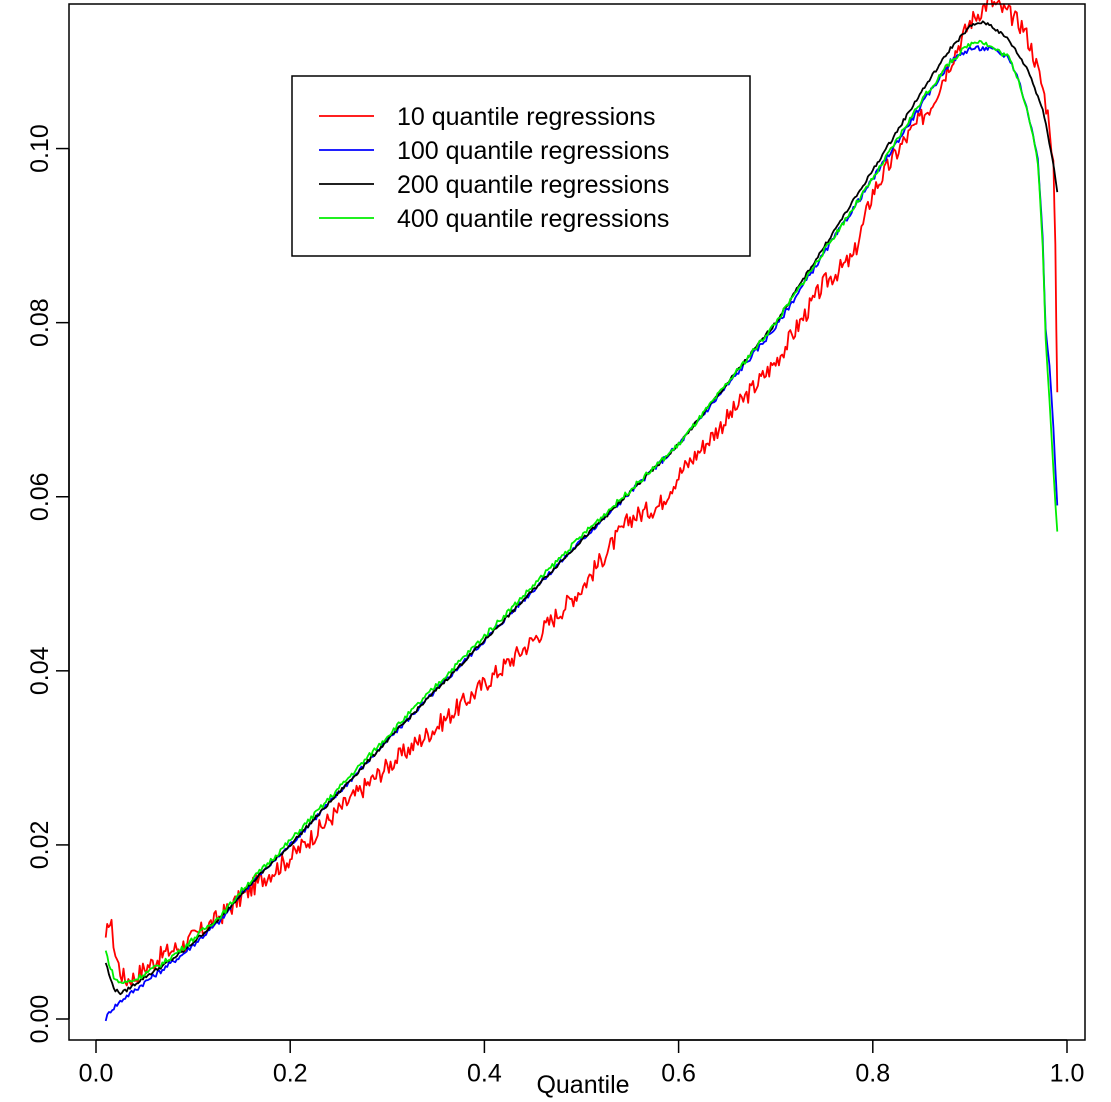 The image size is (1111, 1102). Describe the element at coordinates (872, 1074) in the screenshot. I see `x-tick-label: 0.8` at that location.